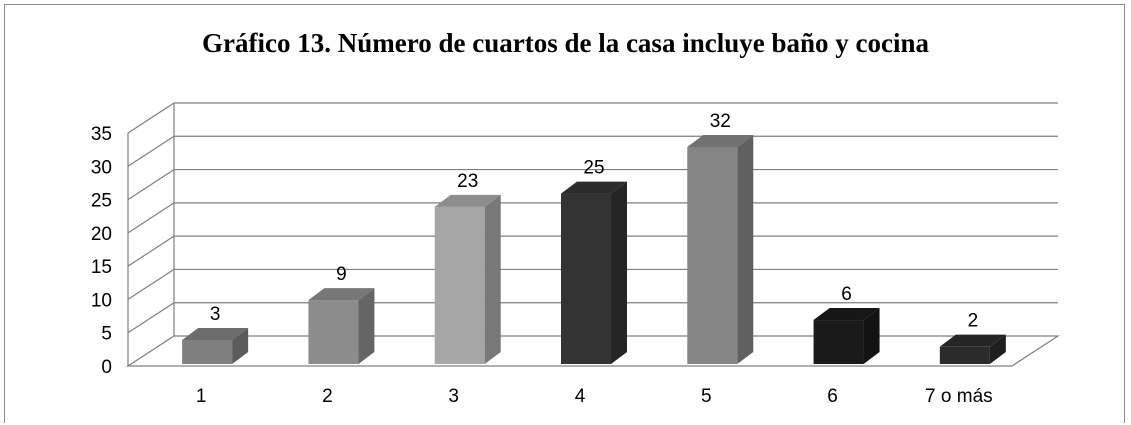  What do you see at coordinates (580, 396) in the screenshot?
I see `x-tick-label: 4` at bounding box center [580, 396].